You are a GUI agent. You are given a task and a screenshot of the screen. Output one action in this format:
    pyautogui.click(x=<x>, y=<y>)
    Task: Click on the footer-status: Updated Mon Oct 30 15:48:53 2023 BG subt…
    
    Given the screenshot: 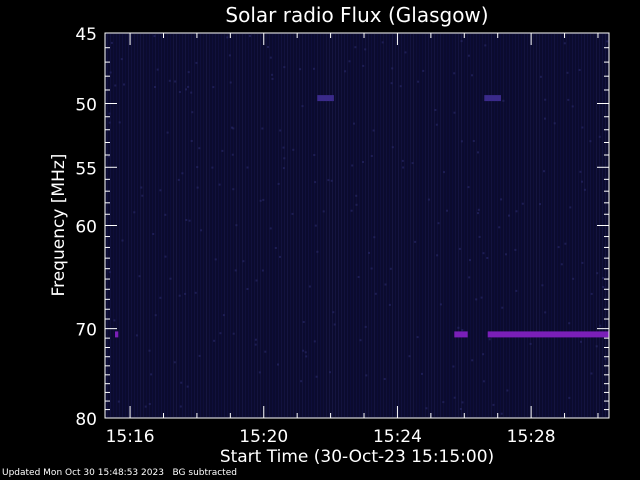 What is the action you would take?
    pyautogui.click(x=119, y=473)
    